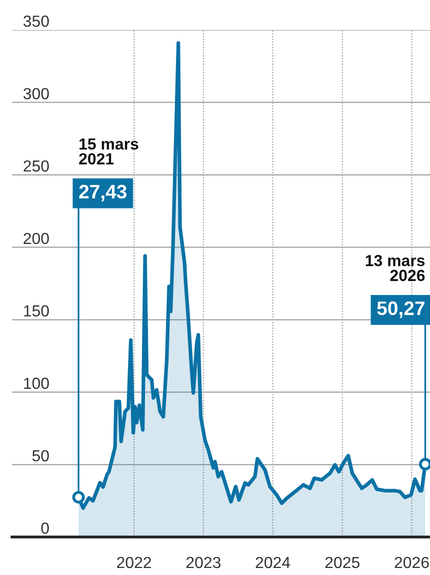 The image size is (430, 575). I want to click on y-tick-label: 200, so click(36, 238).